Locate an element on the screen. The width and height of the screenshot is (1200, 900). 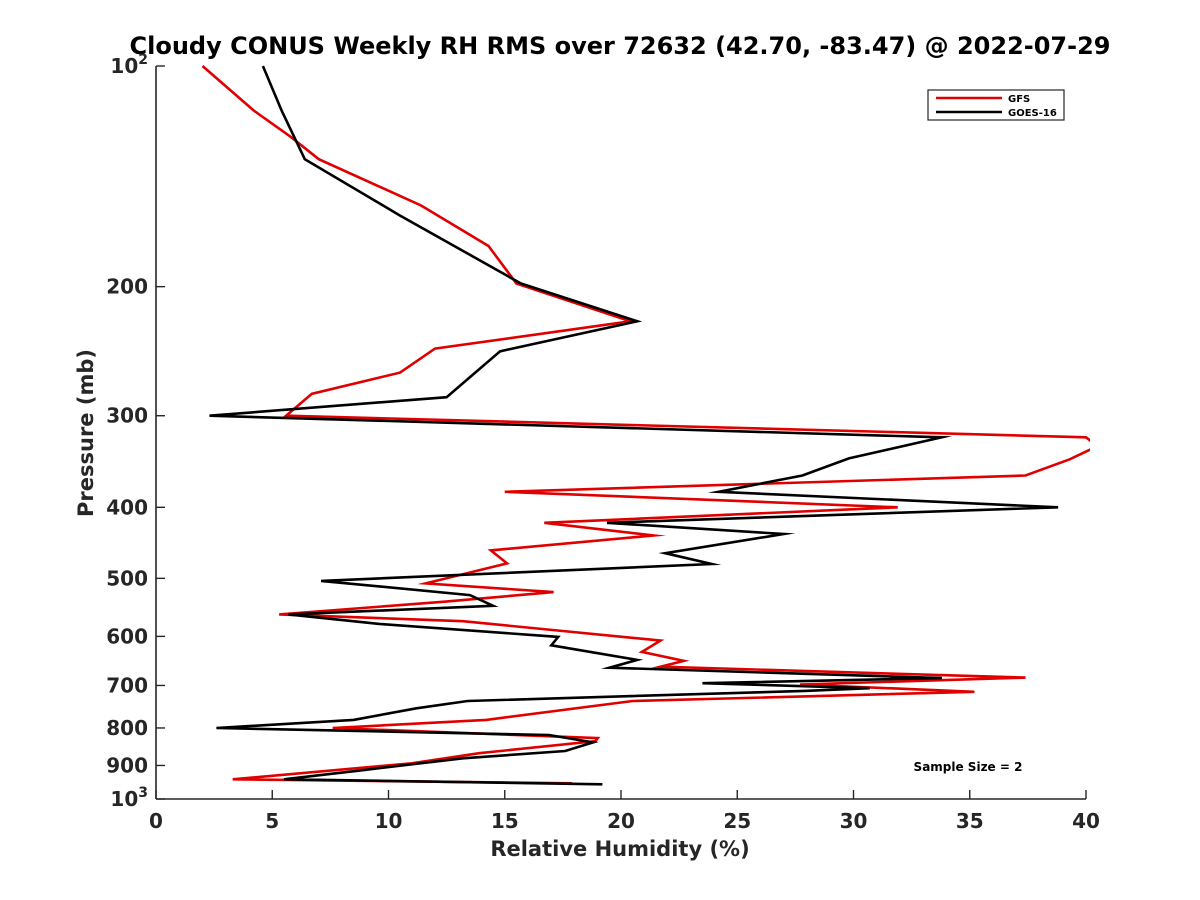
legend-box is located at coordinates (996, 105).